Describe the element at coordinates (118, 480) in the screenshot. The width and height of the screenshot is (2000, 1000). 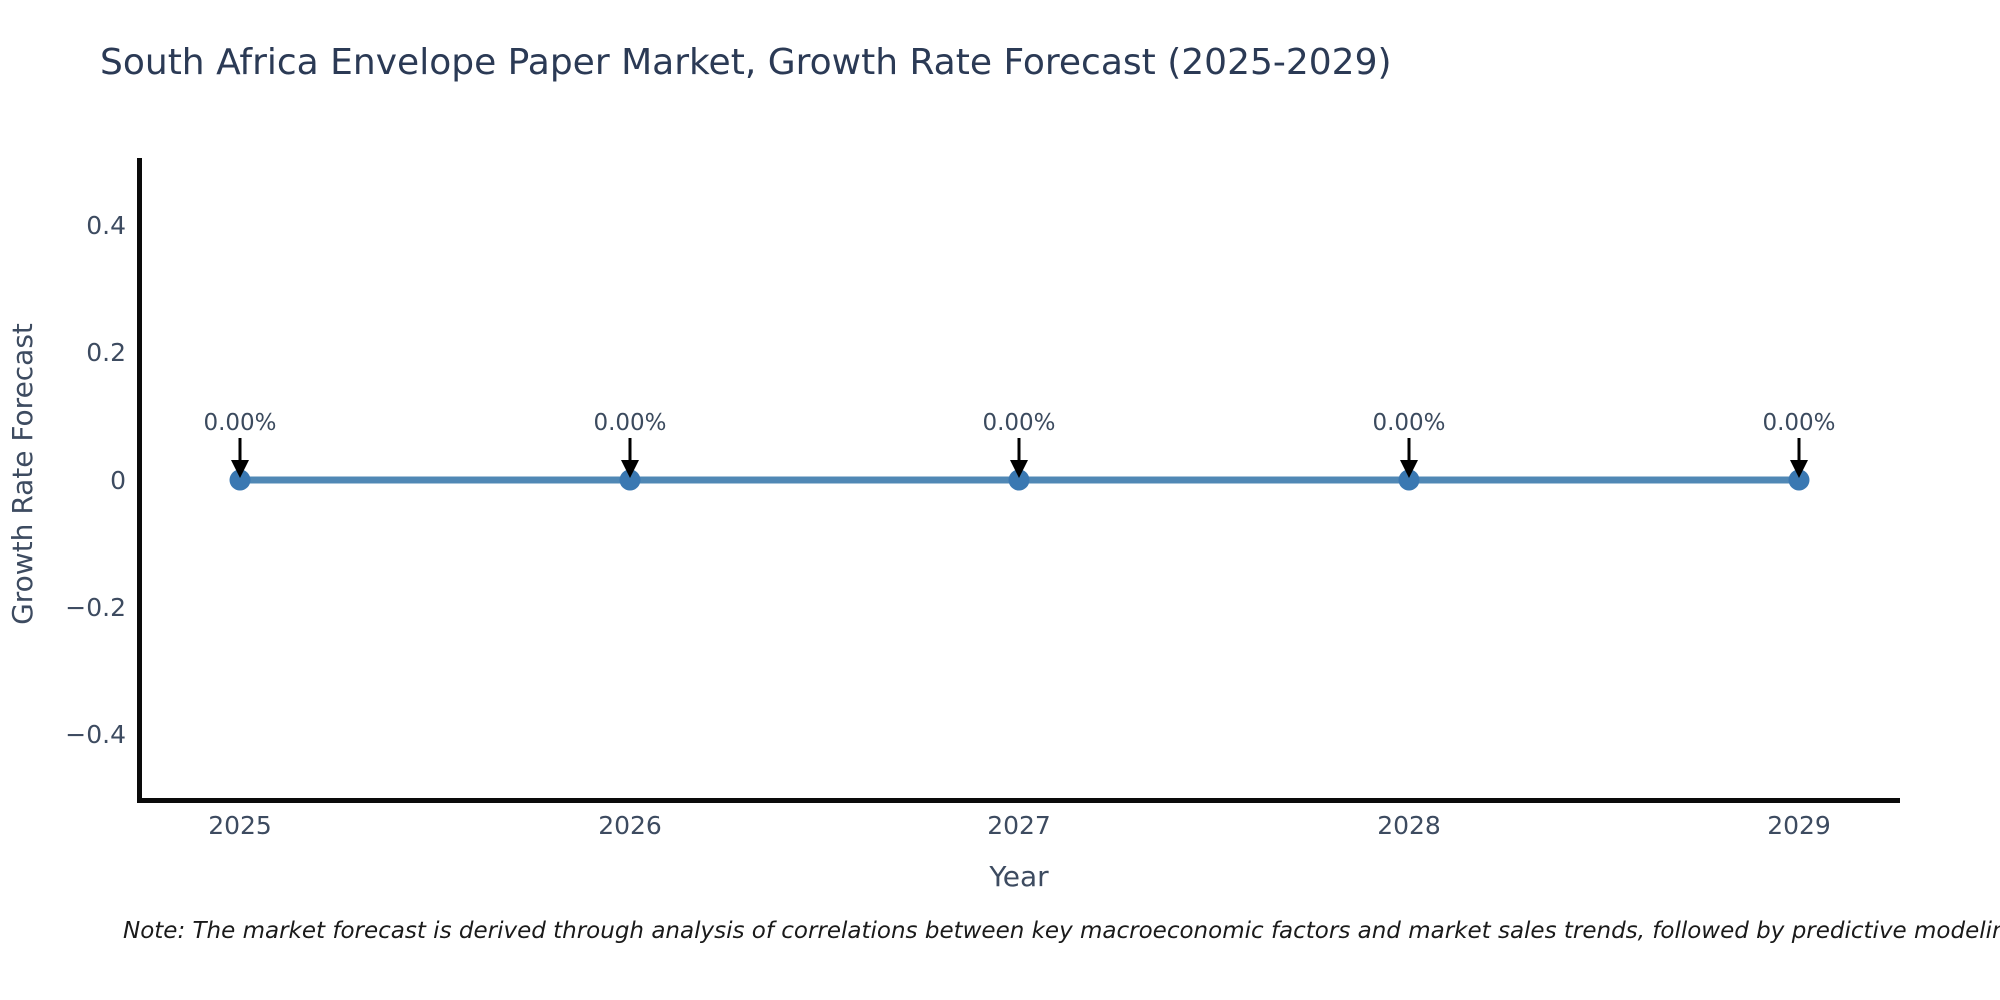
I see `y-tick-label: 0` at that location.